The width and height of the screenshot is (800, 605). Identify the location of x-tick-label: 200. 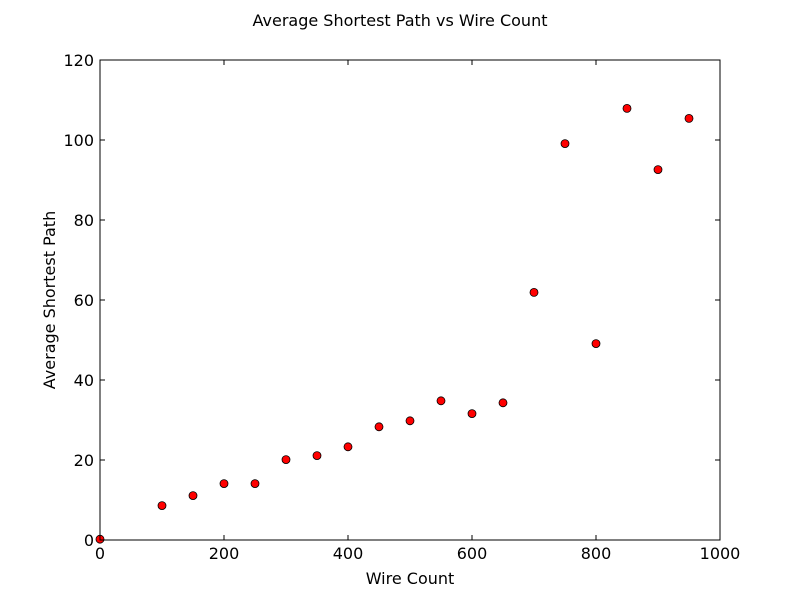
(224, 553).